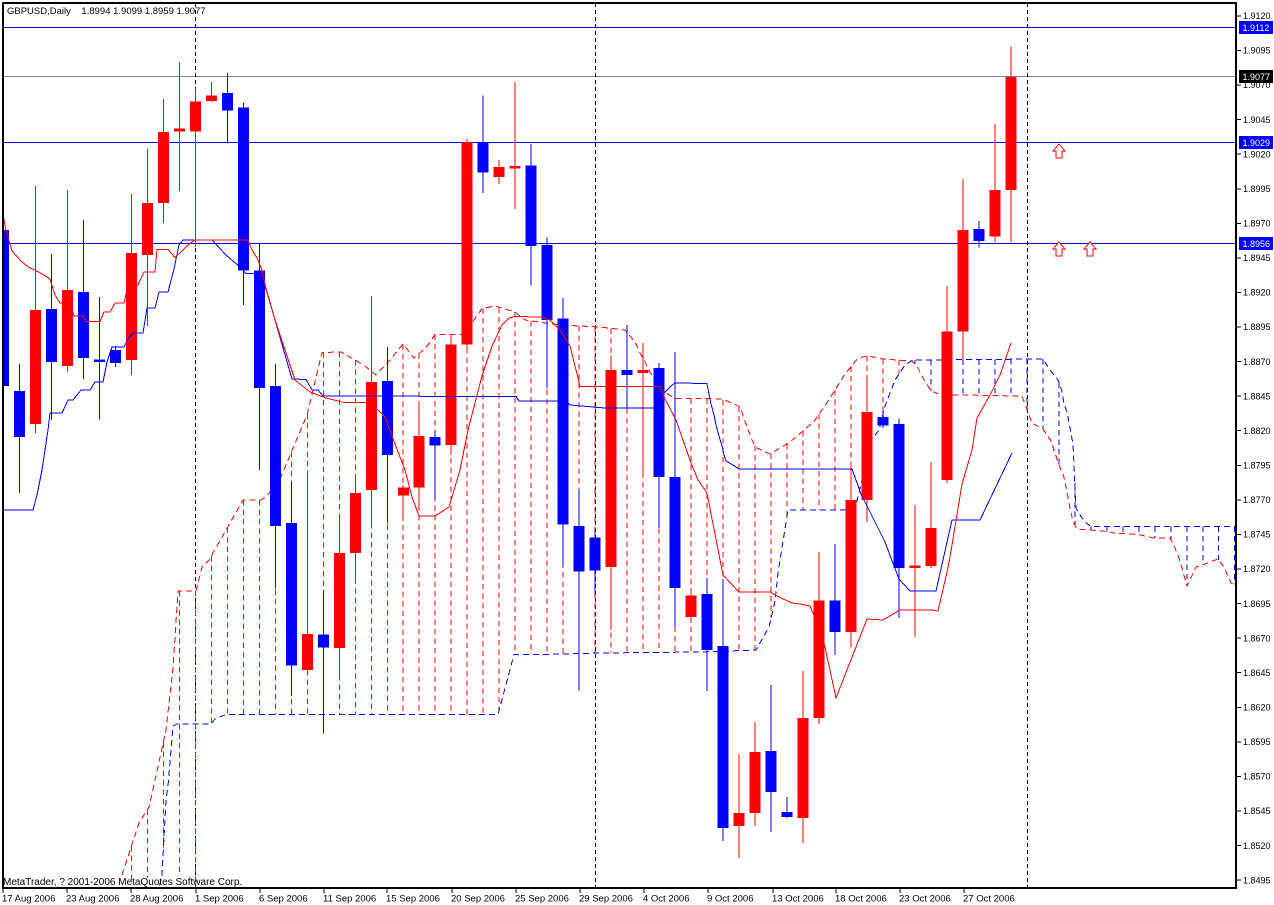  I want to click on svg-text: 17 Aug 2006, so click(28, 899).